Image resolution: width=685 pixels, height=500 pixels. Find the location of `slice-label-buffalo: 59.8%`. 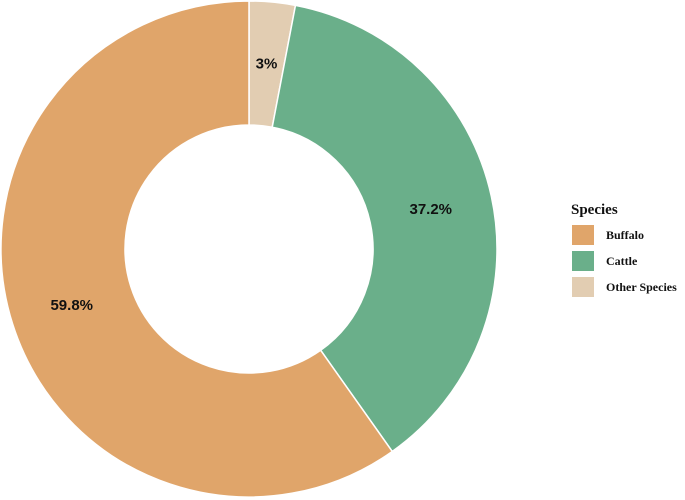

slice-label-buffalo: 59.8% is located at coordinates (71, 305).